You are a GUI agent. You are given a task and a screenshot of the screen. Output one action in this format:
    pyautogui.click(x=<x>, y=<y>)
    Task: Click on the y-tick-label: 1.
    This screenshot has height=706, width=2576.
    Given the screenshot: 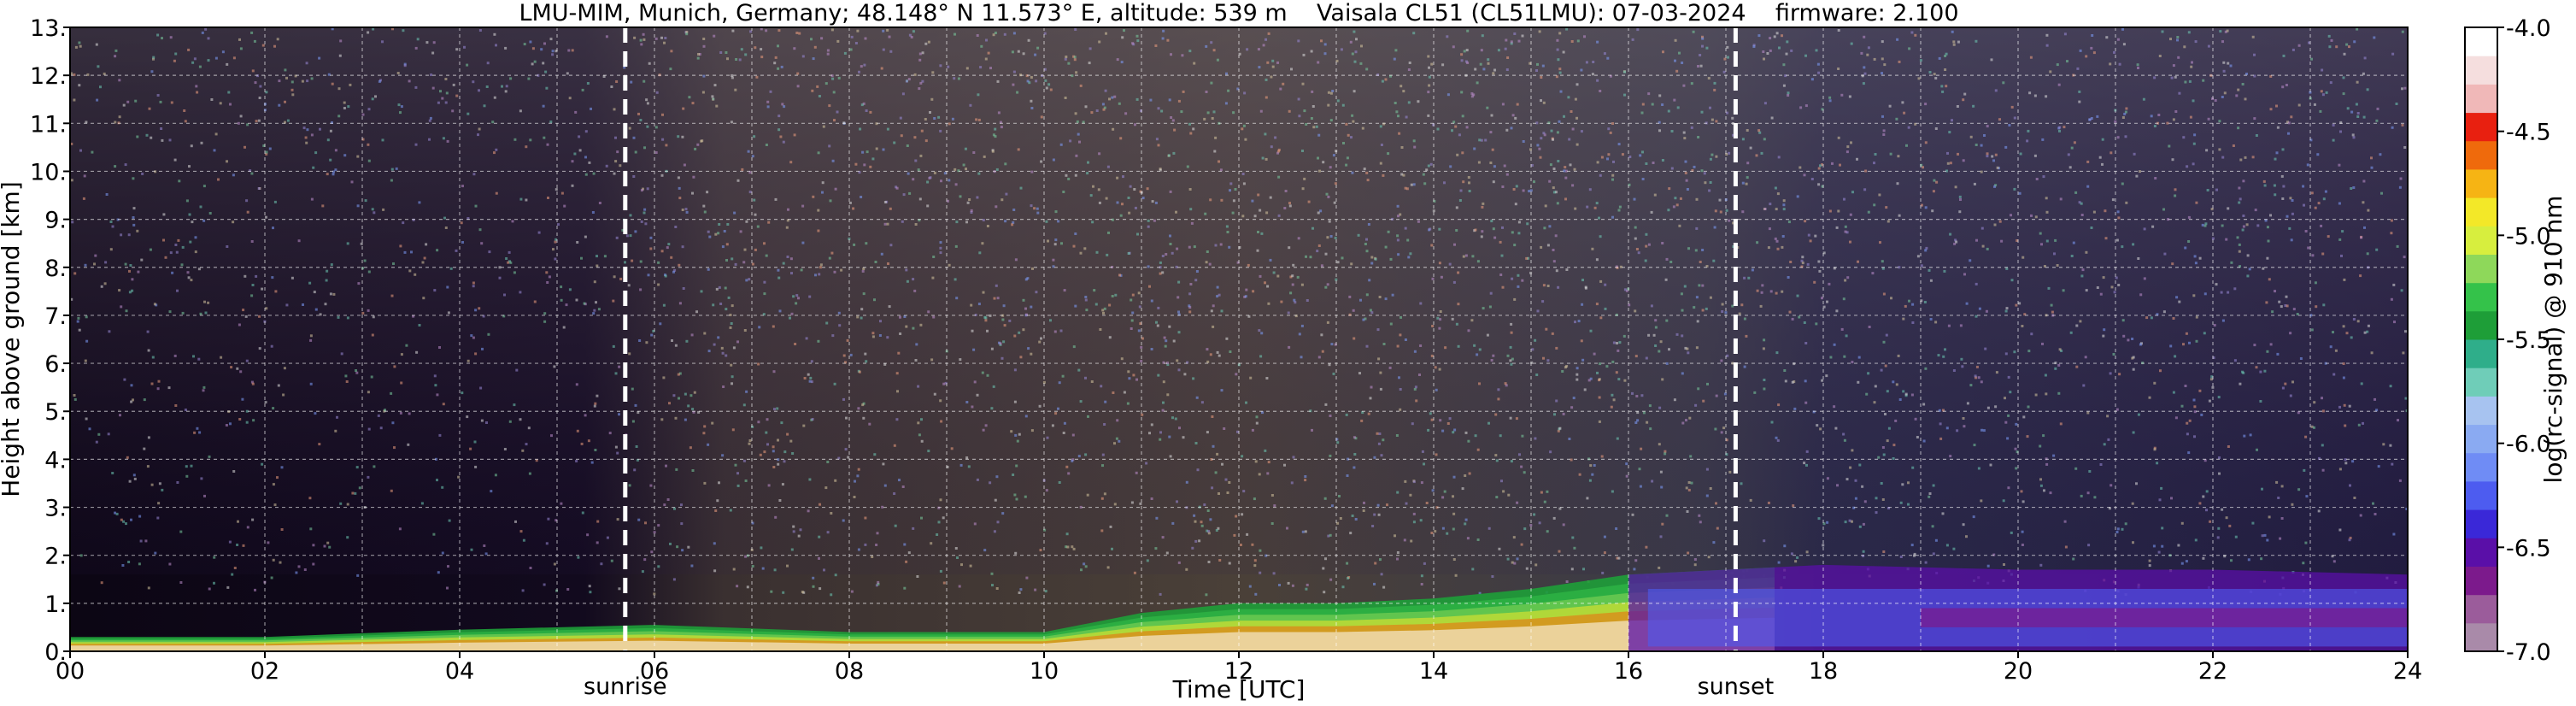 What is the action you would take?
    pyautogui.click(x=55, y=604)
    